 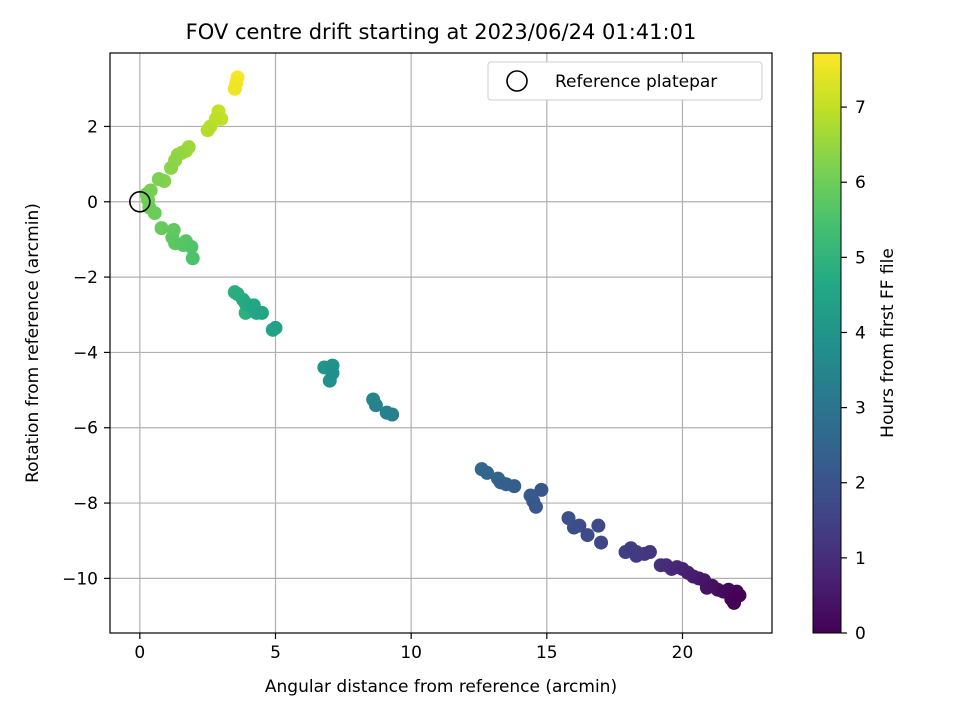 I want to click on legend: Reference platepar, so click(x=625, y=81).